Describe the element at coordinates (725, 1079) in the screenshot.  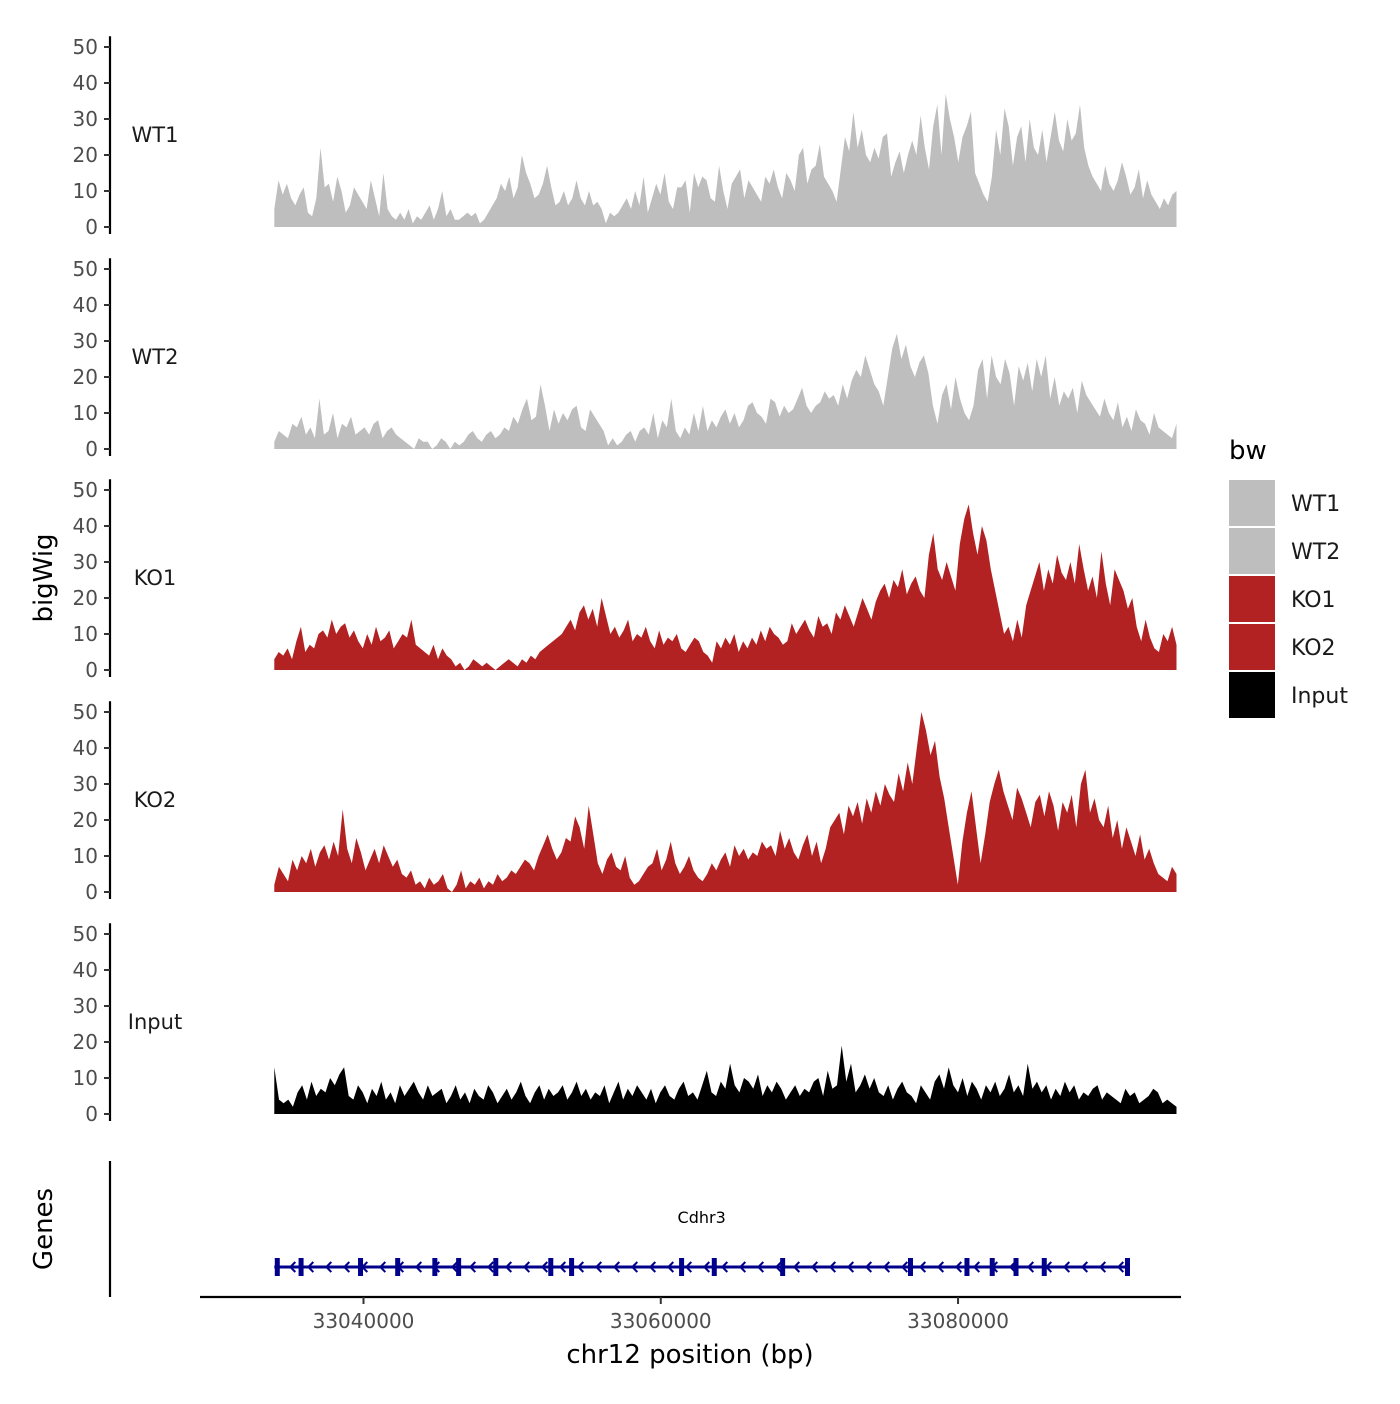
I see `signal-area-input` at that location.